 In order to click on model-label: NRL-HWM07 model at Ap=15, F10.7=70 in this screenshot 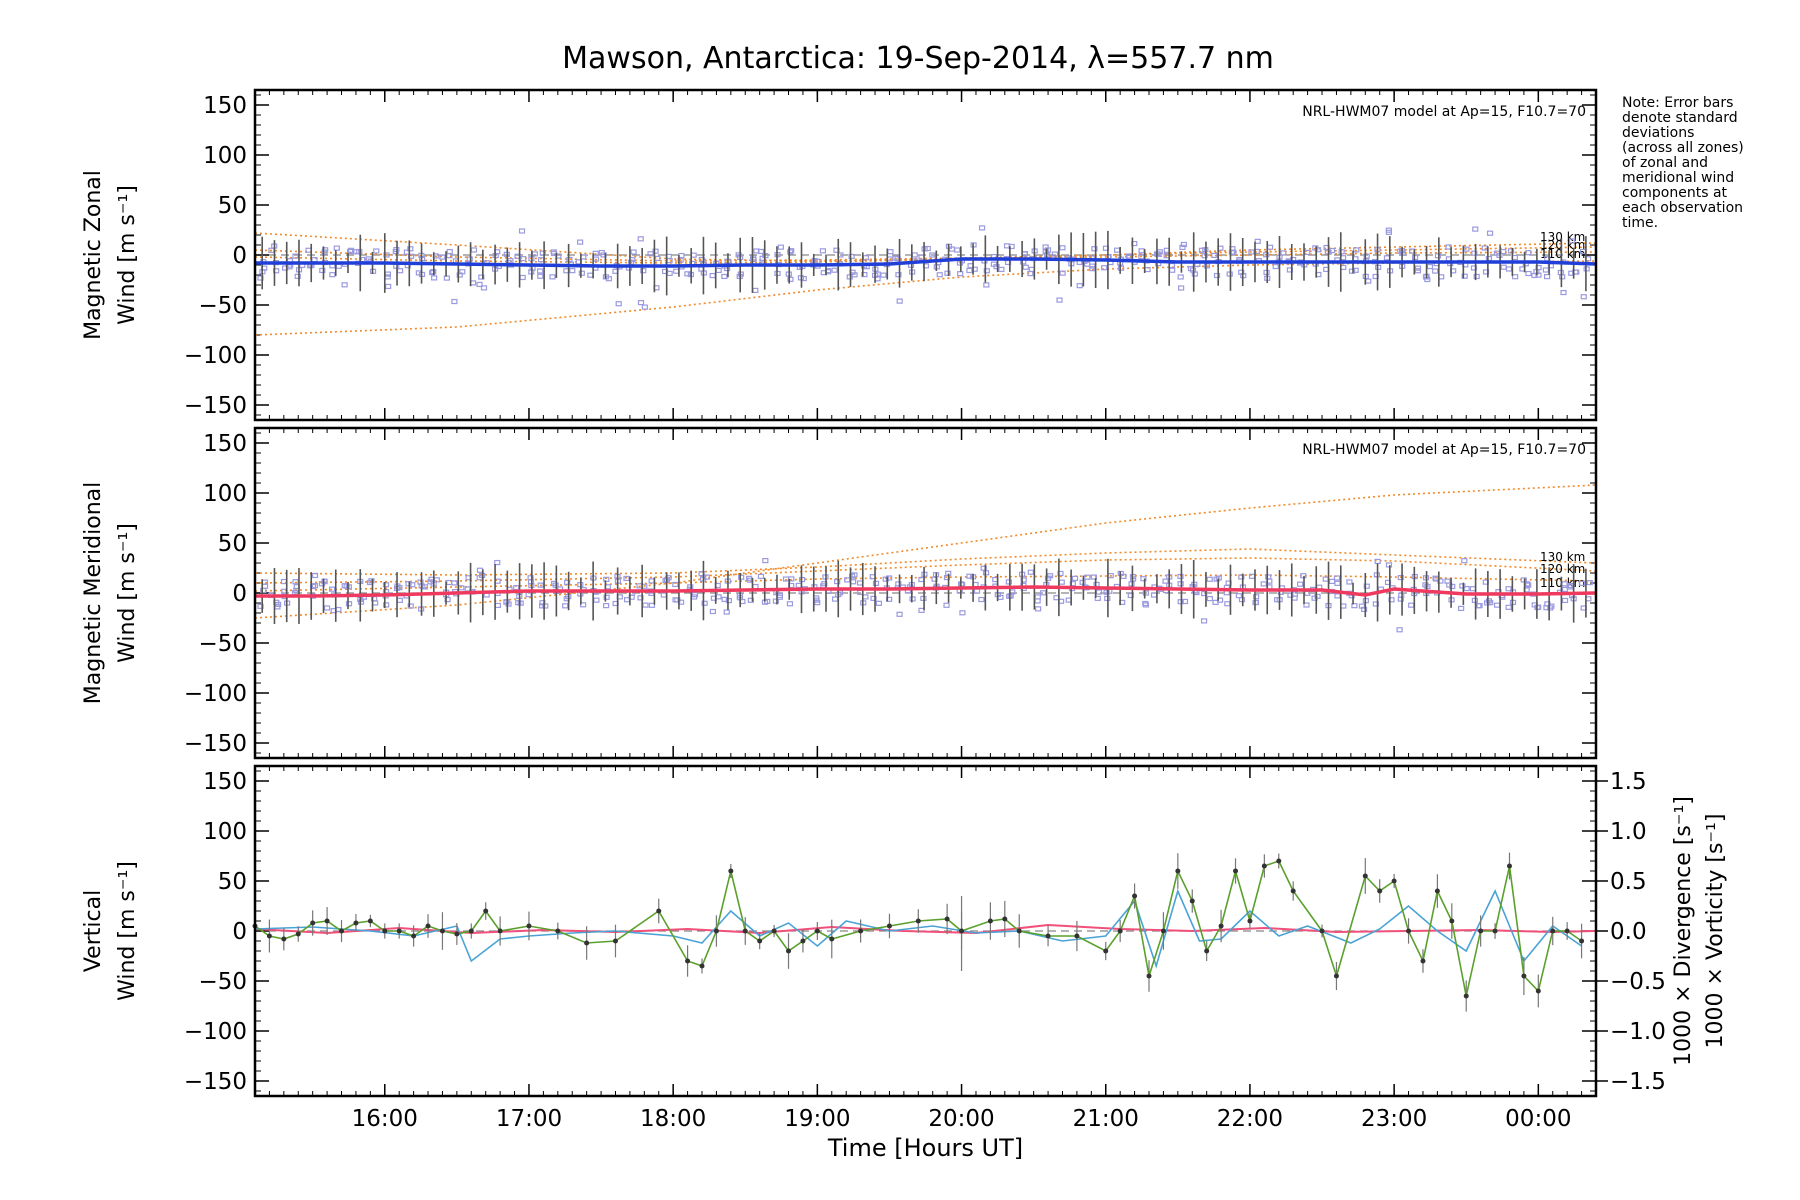, I will do `click(1444, 450)`.